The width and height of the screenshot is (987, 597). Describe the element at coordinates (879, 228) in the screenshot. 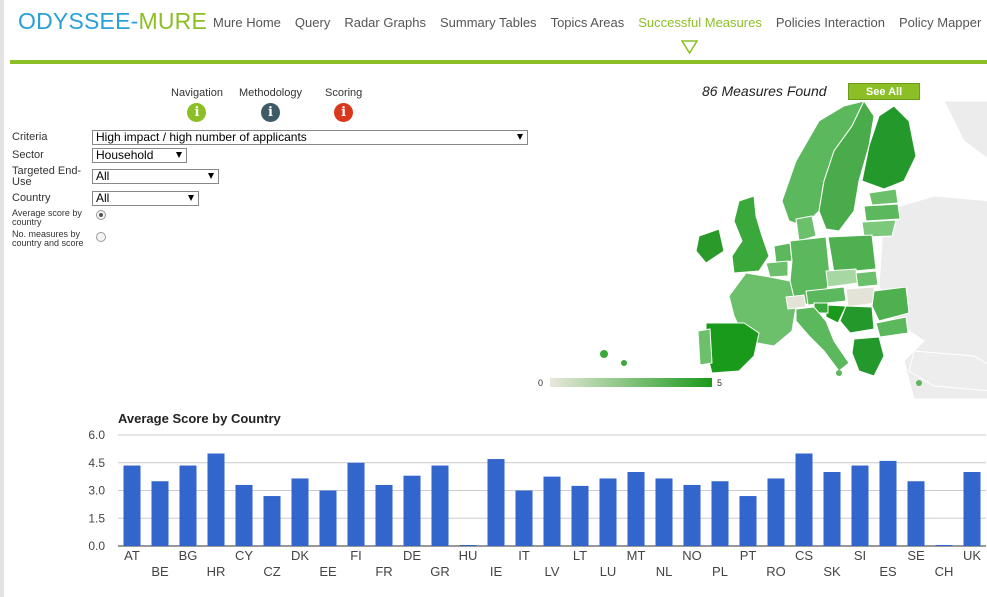

I see `map-country-lithuania` at that location.